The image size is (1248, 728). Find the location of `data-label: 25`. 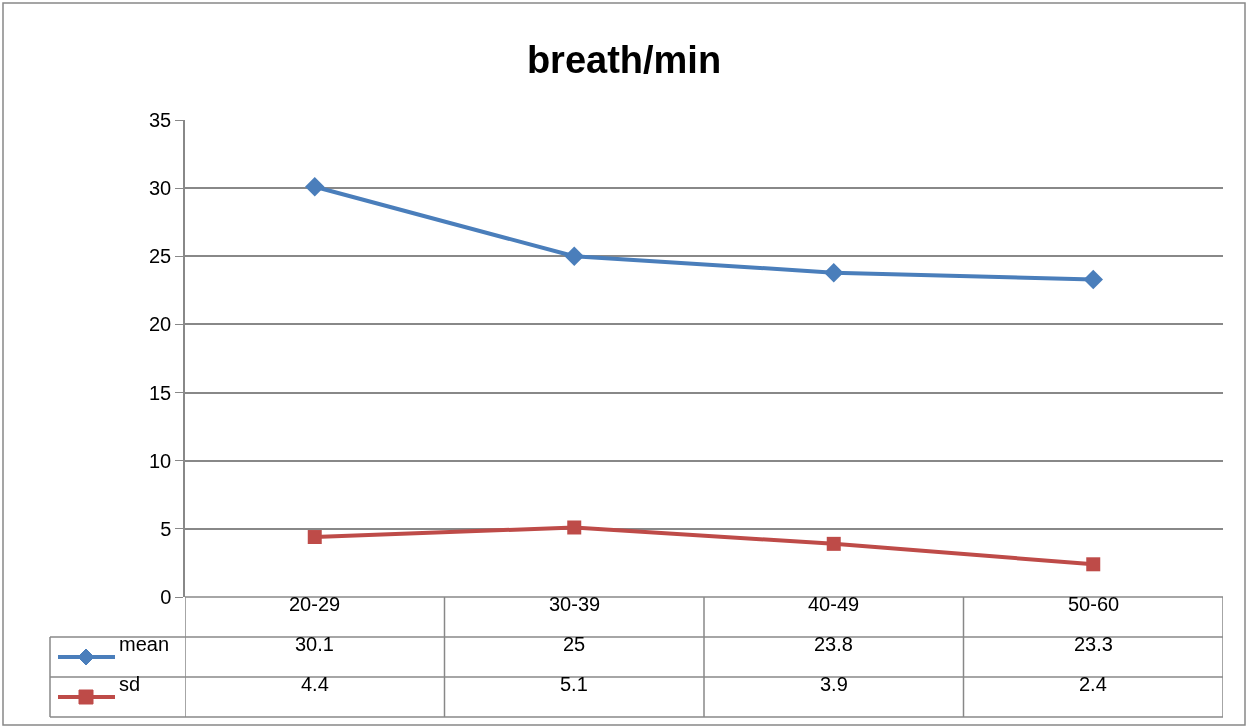

data-label: 25 is located at coordinates (574, 644).